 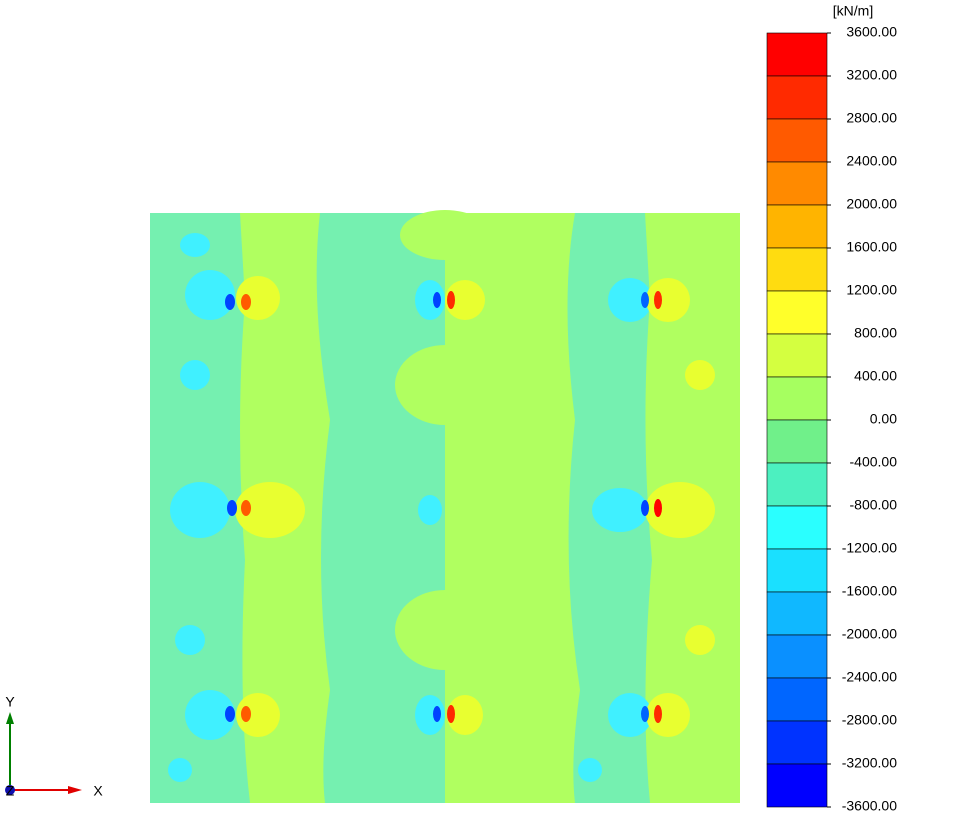 What do you see at coordinates (869, 591) in the screenshot?
I see `legend-label: -1600.00` at bounding box center [869, 591].